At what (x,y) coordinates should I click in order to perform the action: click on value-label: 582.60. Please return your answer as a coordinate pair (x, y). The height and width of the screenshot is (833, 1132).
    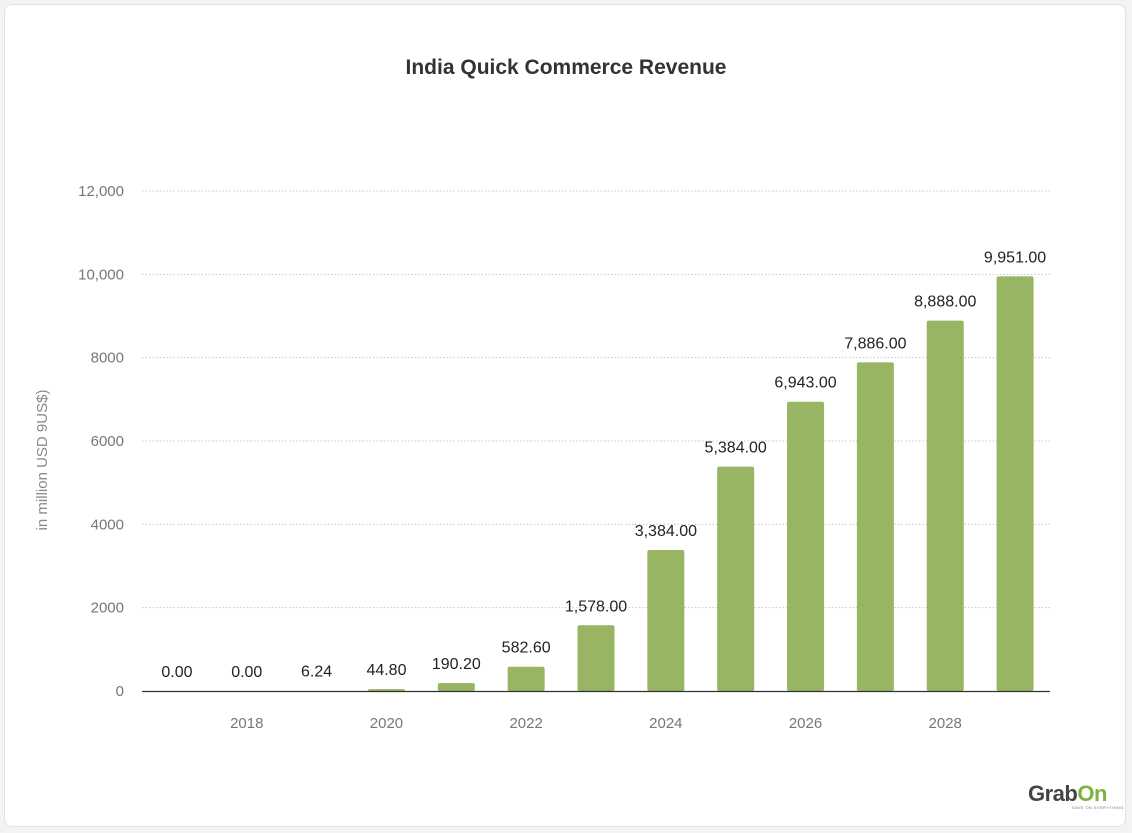
    Looking at the image, I should click on (526, 648).